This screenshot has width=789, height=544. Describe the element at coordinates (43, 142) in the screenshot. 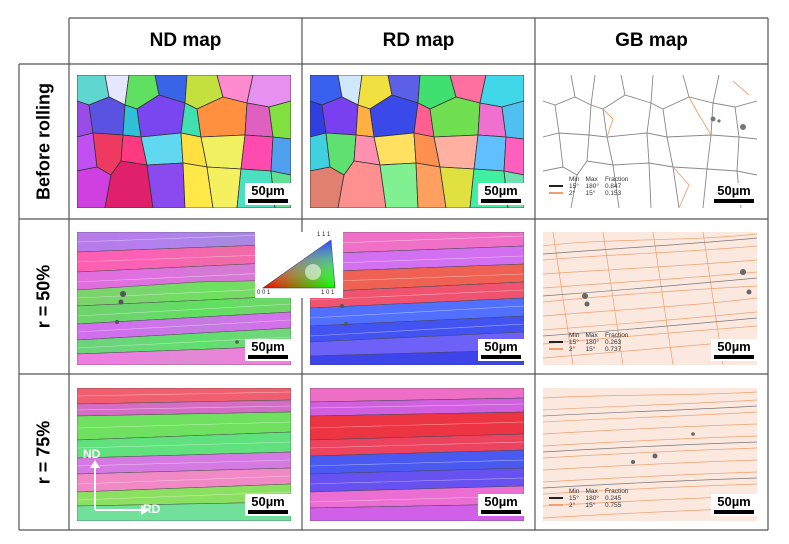

I see `row-label-before-rolling: Before rolling` at that location.